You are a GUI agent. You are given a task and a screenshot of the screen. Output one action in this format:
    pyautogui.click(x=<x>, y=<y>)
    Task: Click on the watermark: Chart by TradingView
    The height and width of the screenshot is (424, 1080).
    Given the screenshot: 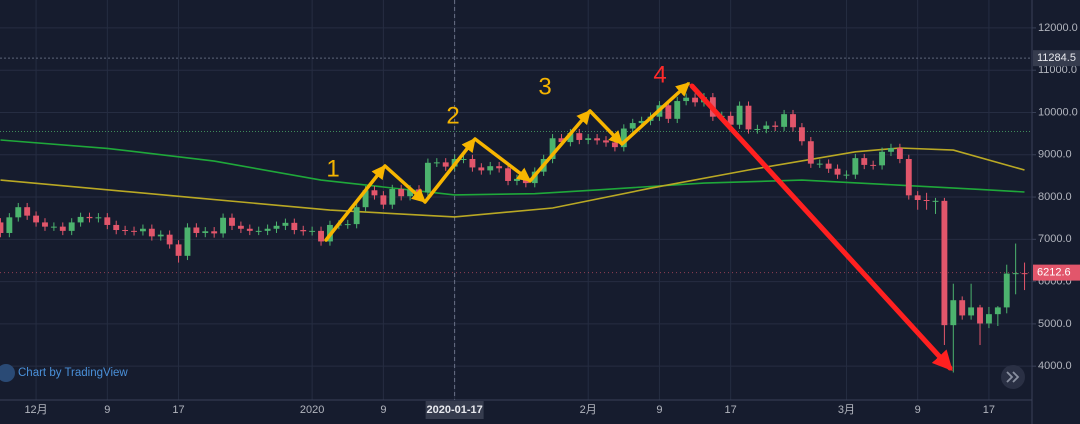 What is the action you would take?
    pyautogui.click(x=64, y=373)
    